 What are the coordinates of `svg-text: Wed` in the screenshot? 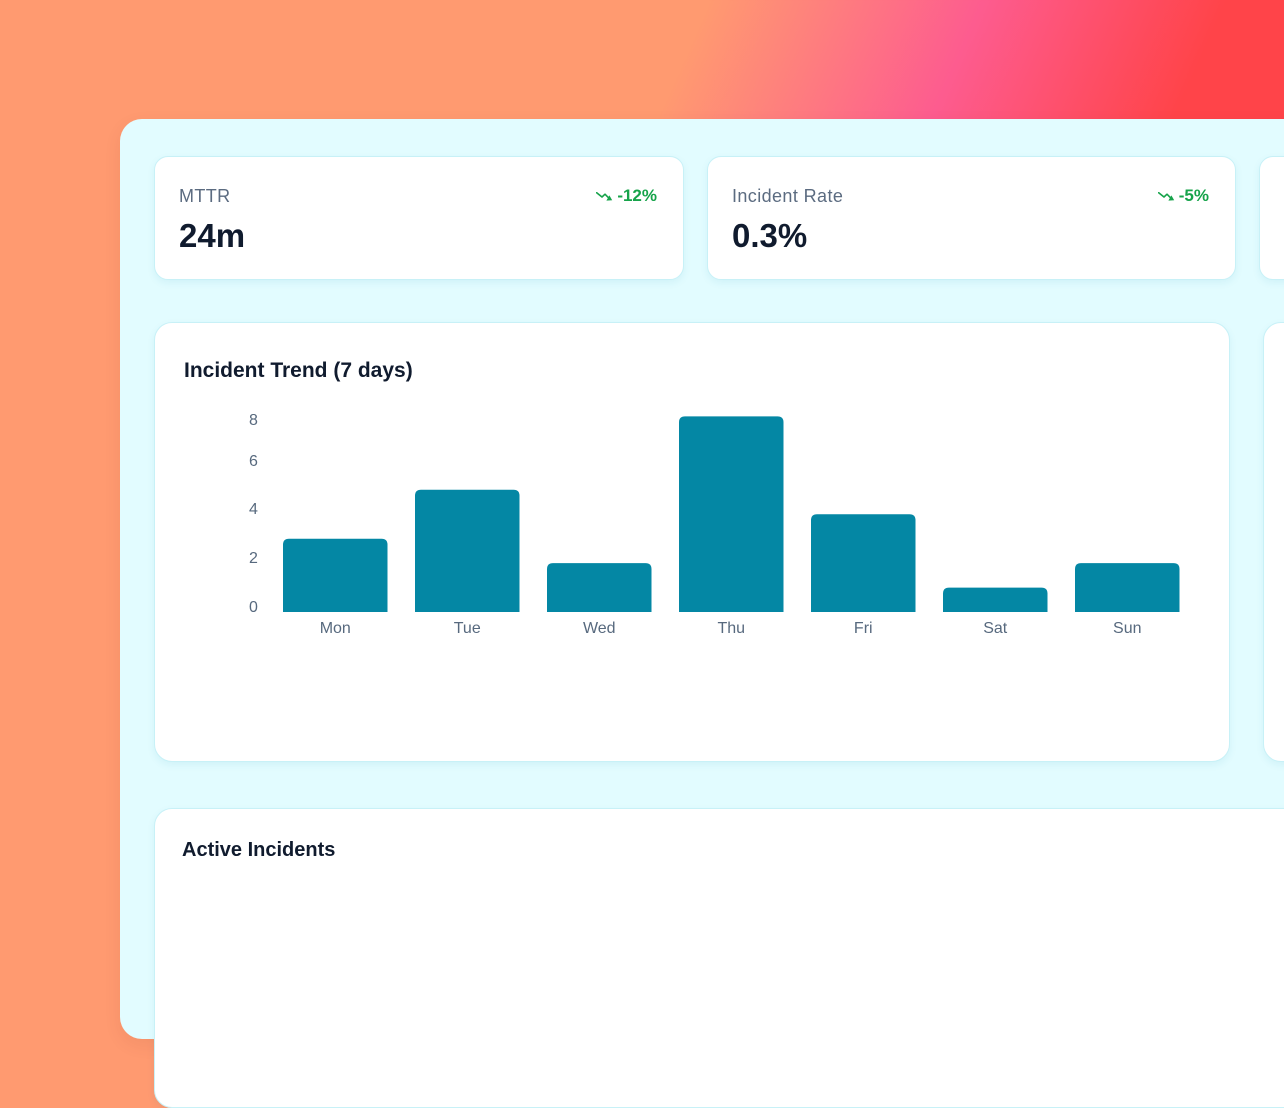 It's located at (599, 628).